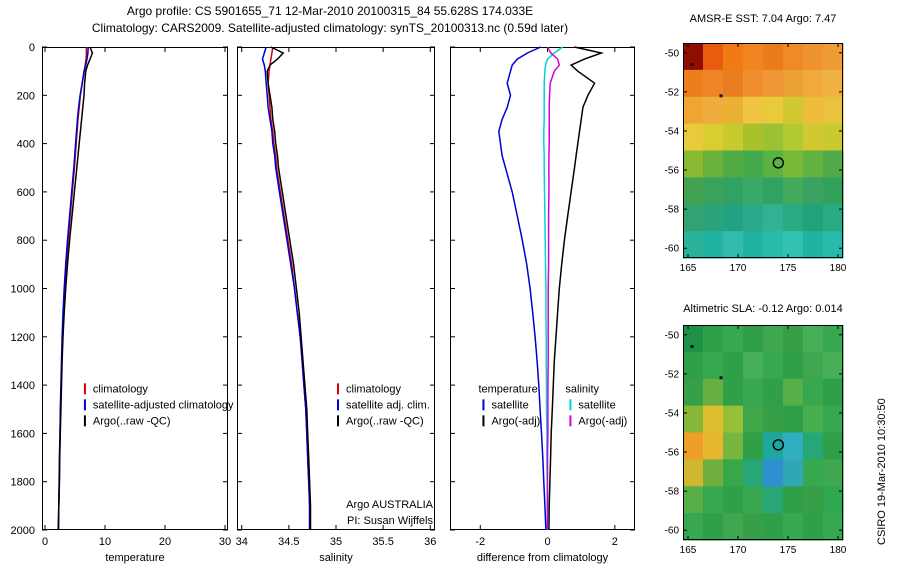 This screenshot has height=580, width=900. Describe the element at coordinates (672, 413) in the screenshot. I see `y-tick-label: -54` at that location.